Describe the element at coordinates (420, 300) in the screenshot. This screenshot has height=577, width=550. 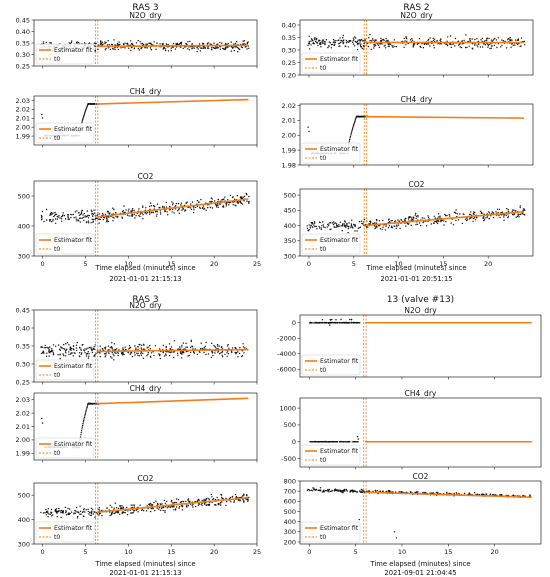
I see `chart-title: 13 (valve #13)` at that location.